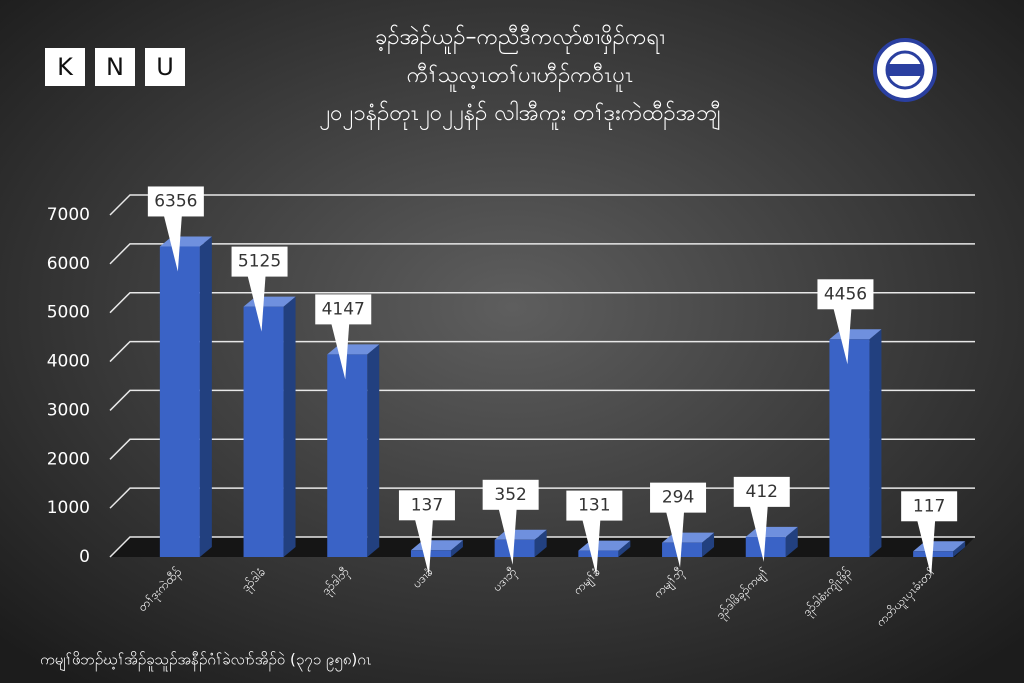  What do you see at coordinates (68, 410) in the screenshot?
I see `y-tick-label: 3000` at bounding box center [68, 410].